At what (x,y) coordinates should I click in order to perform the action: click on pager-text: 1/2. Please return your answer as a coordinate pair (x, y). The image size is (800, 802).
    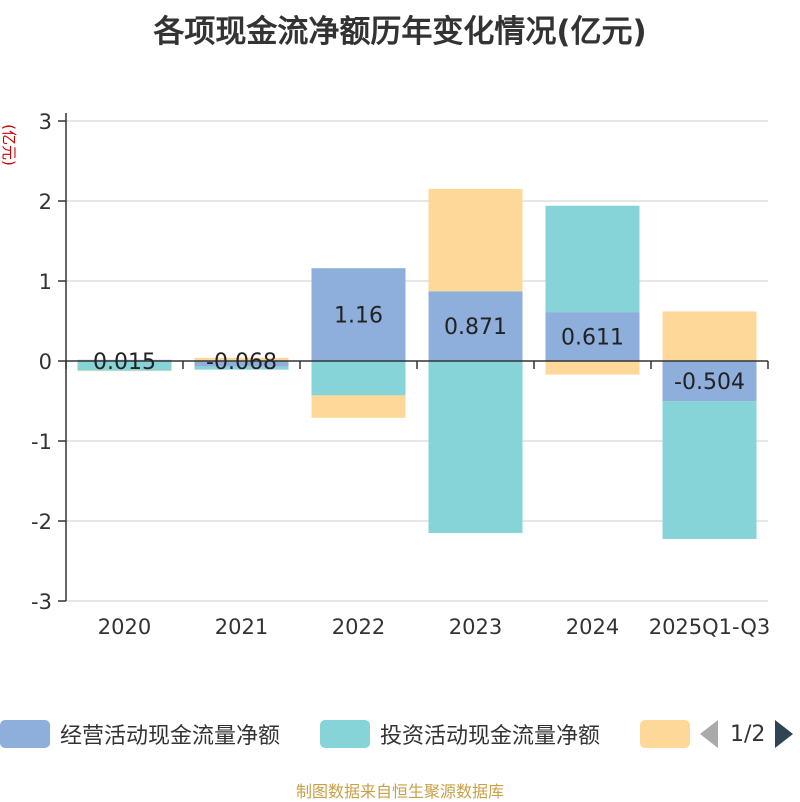
    Looking at the image, I should click on (748, 734).